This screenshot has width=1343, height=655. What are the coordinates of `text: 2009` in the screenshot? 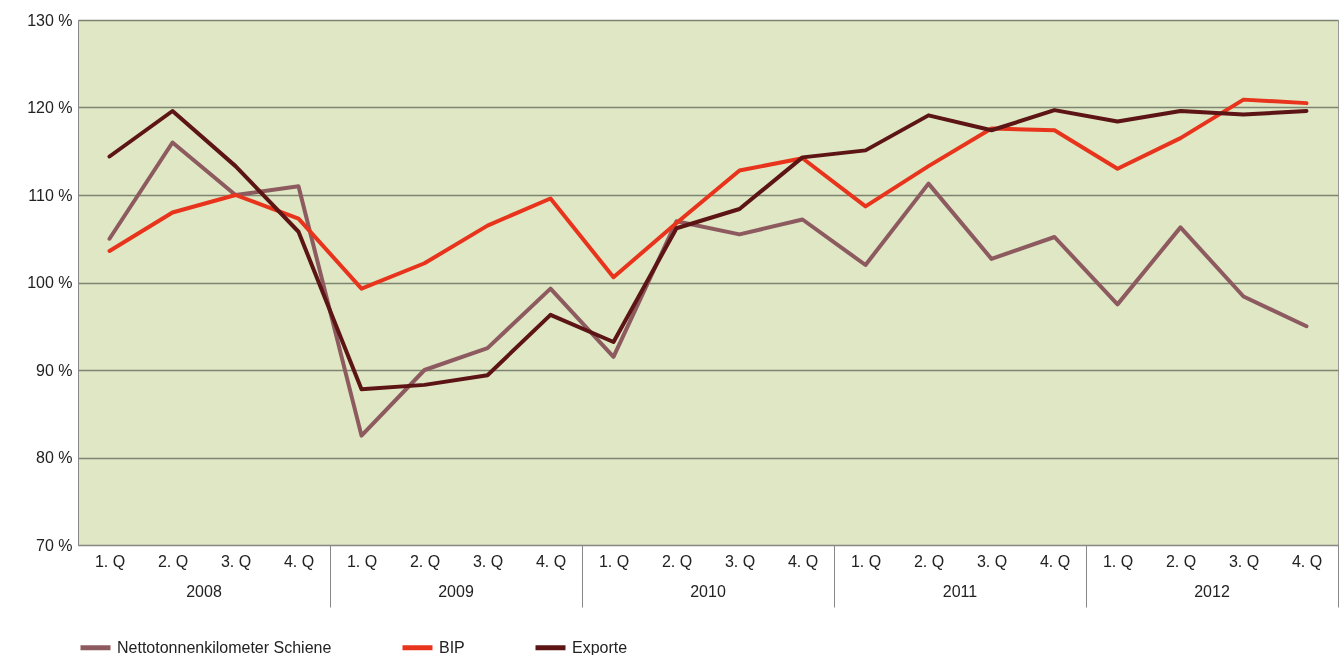 It's located at (456, 591).